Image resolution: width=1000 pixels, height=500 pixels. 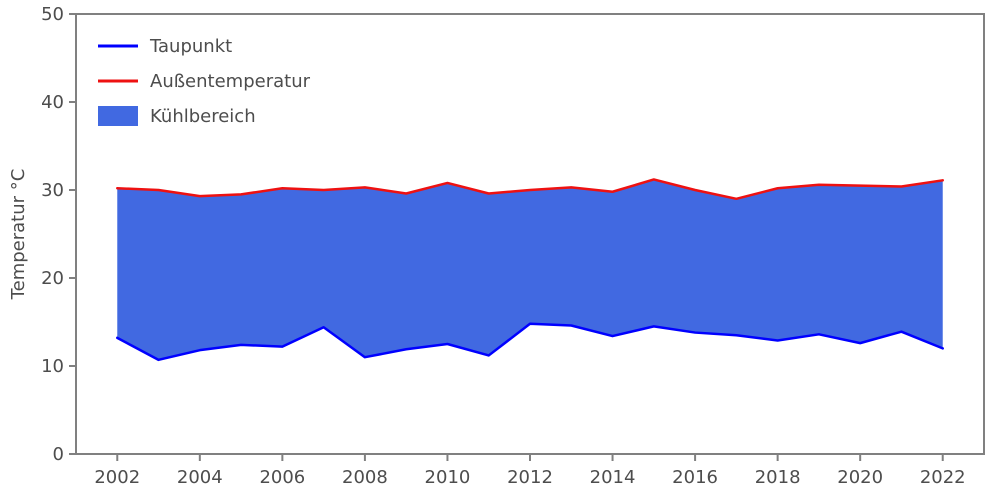 I want to click on y-axis-label: Temperatur °C, so click(x=18, y=235).